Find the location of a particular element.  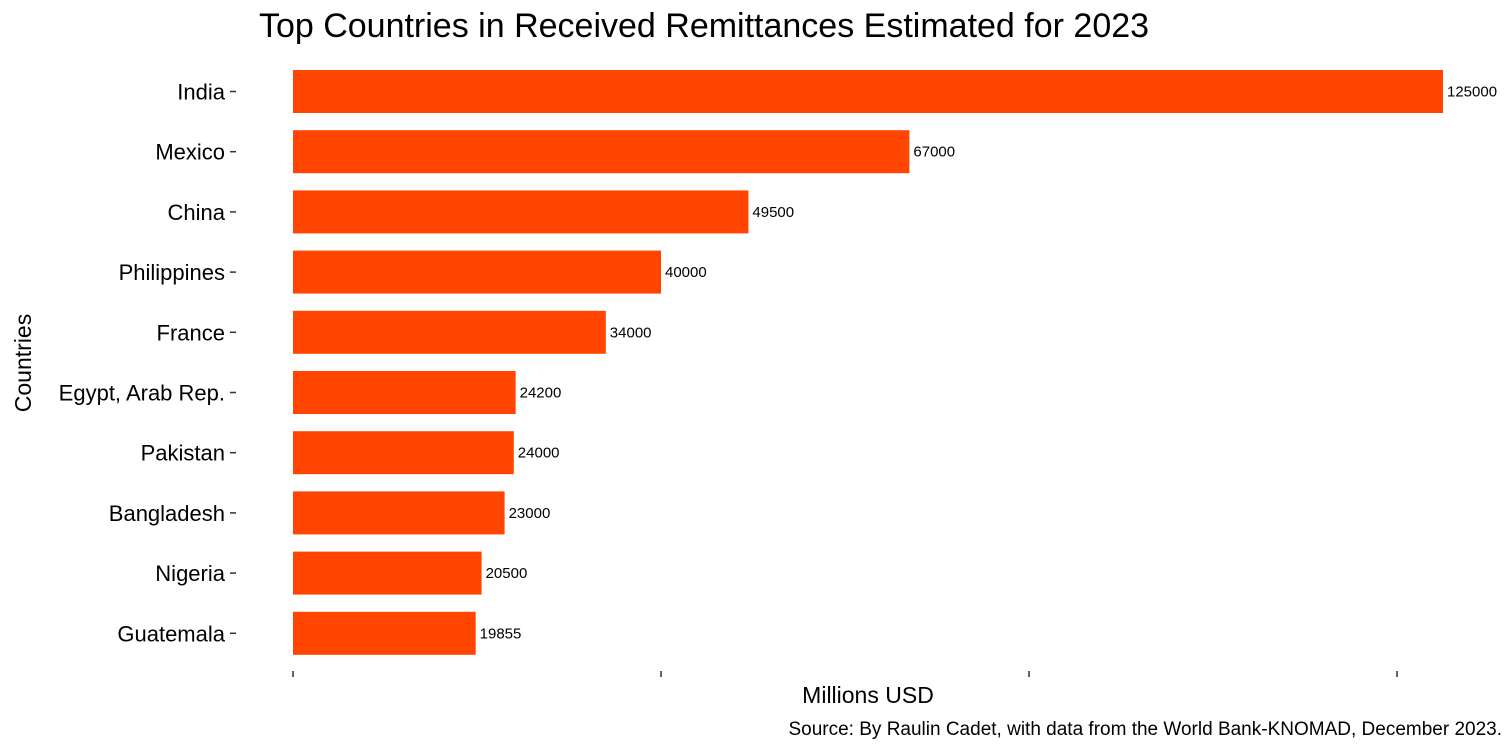

bar-mexico is located at coordinates (601, 152).